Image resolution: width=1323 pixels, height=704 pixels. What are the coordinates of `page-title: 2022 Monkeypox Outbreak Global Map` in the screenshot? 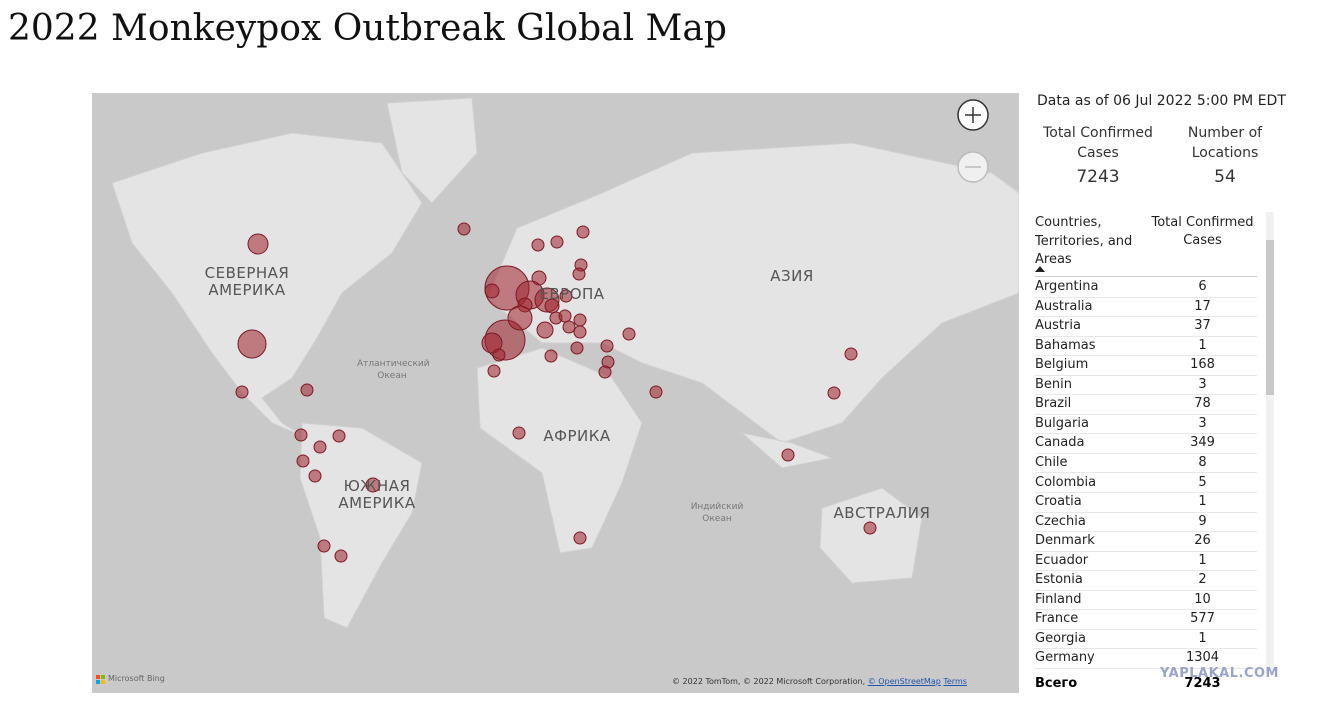 It's located at (367, 28).